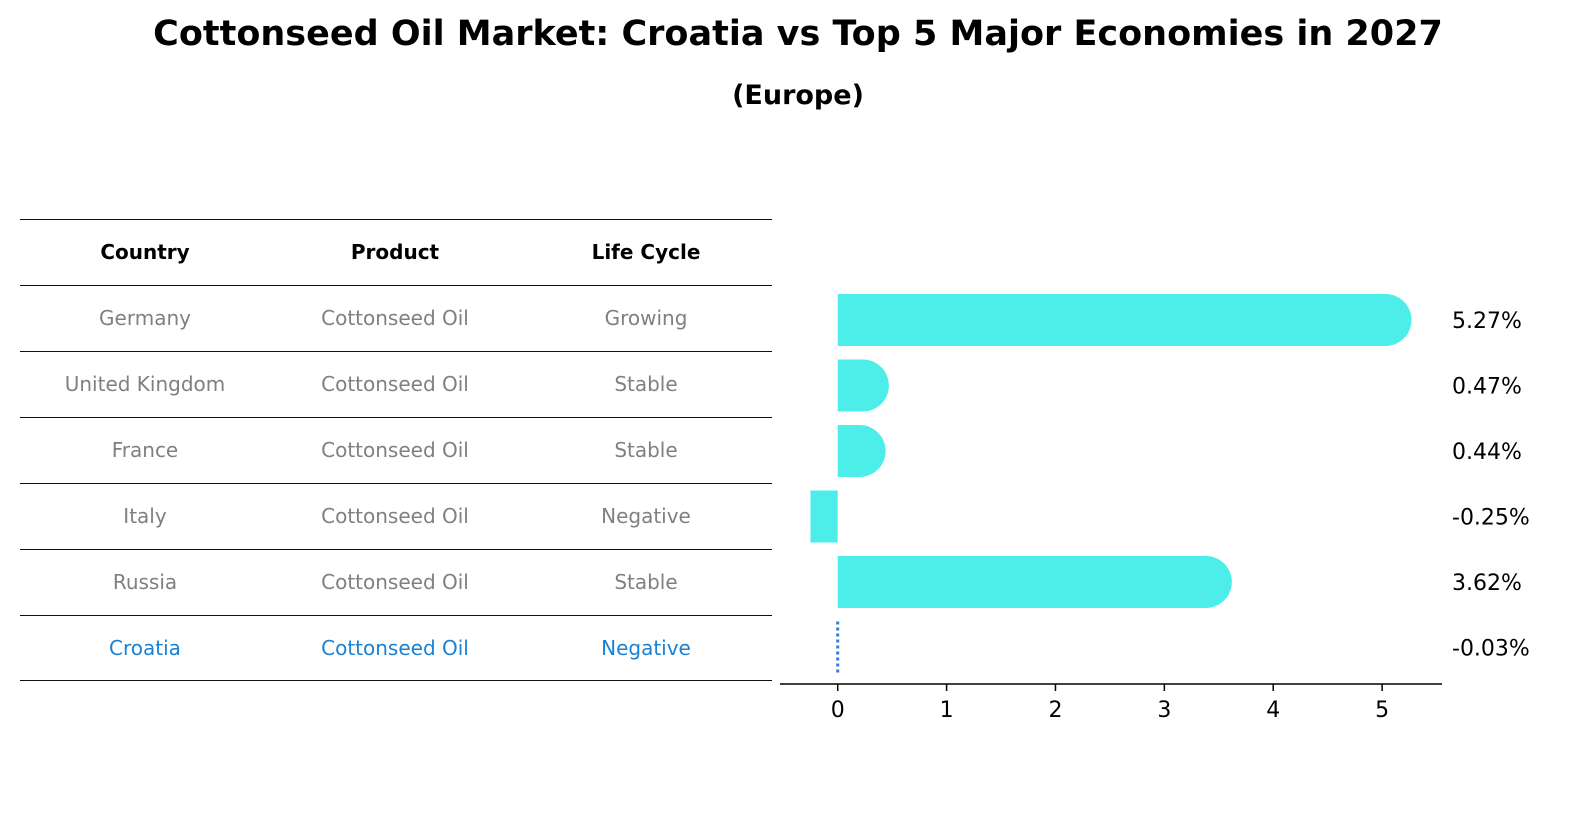 The width and height of the screenshot is (1596, 823). I want to click on x-tick-label: 2, so click(1055, 710).